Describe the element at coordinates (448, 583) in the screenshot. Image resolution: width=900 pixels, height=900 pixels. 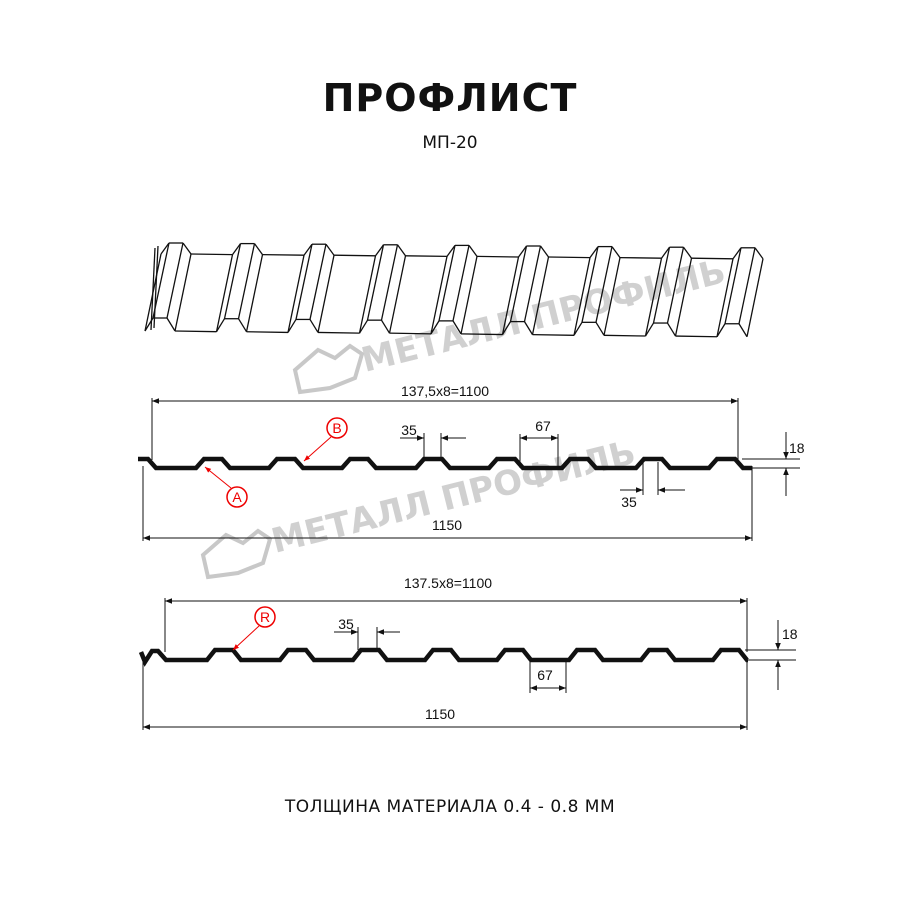
I see `pitch-label: 137.5x8=1100` at that location.